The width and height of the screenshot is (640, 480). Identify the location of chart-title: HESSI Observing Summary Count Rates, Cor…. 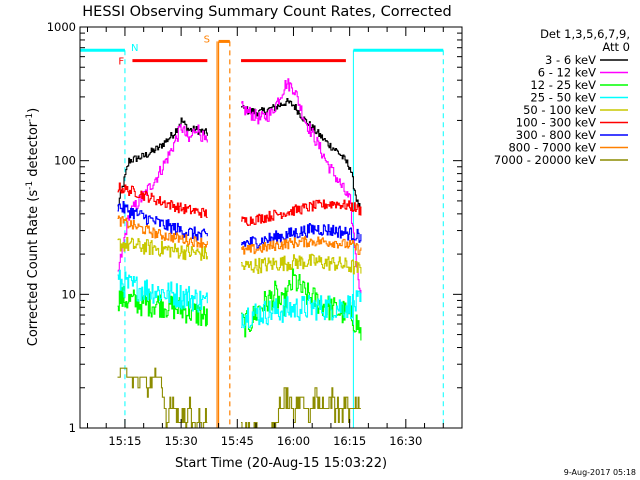
(266, 12).